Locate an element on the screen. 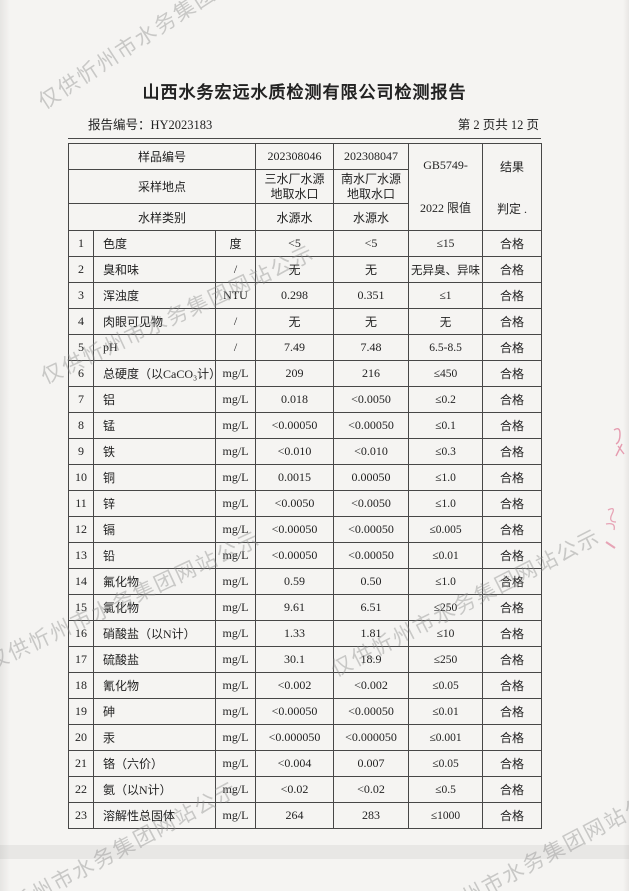 The height and width of the screenshot is (891, 629). table-row: 23 溶解性总固体 mg/L 264 283 ≤1000 合格 is located at coordinates (305, 815).